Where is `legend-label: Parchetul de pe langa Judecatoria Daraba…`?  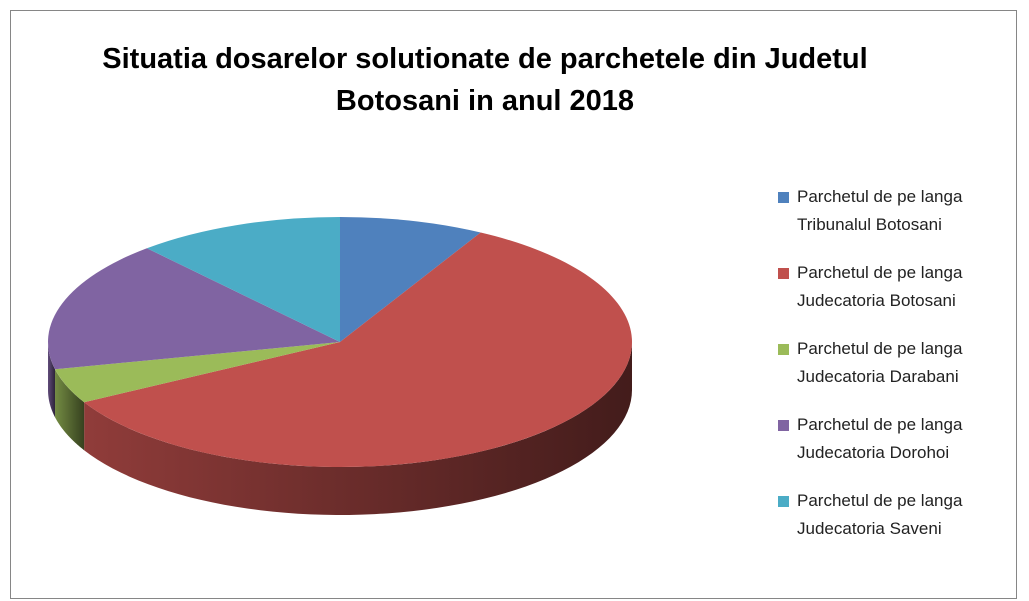
legend-label: Parchetul de pe langa Judecatoria Daraba… is located at coordinates (880, 362).